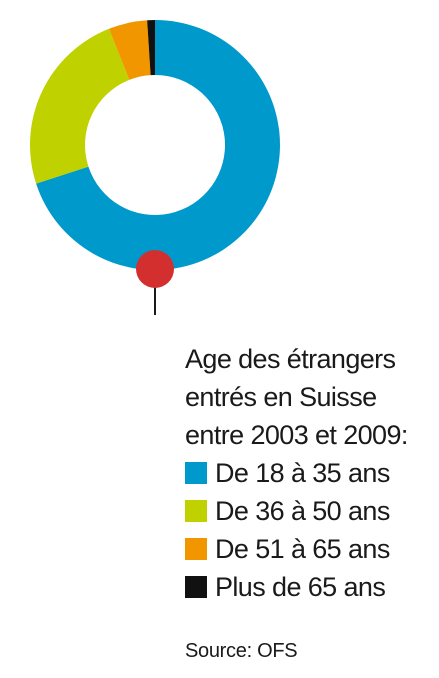  I want to click on pin-marker, so click(155, 269).